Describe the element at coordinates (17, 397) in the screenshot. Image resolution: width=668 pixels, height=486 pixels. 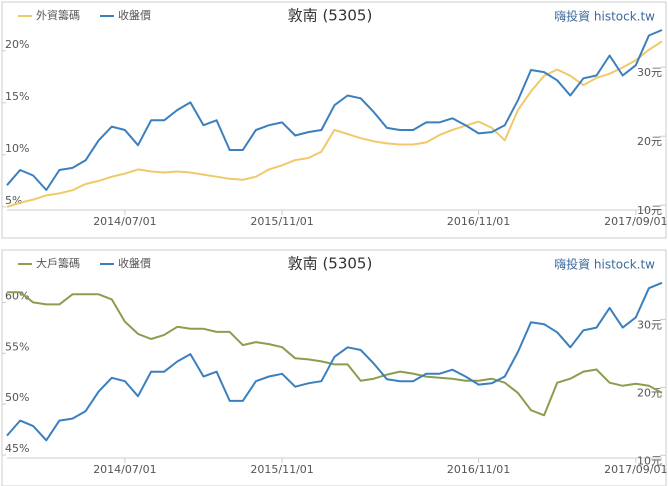
I see `y-tick-label: 50%` at that location.